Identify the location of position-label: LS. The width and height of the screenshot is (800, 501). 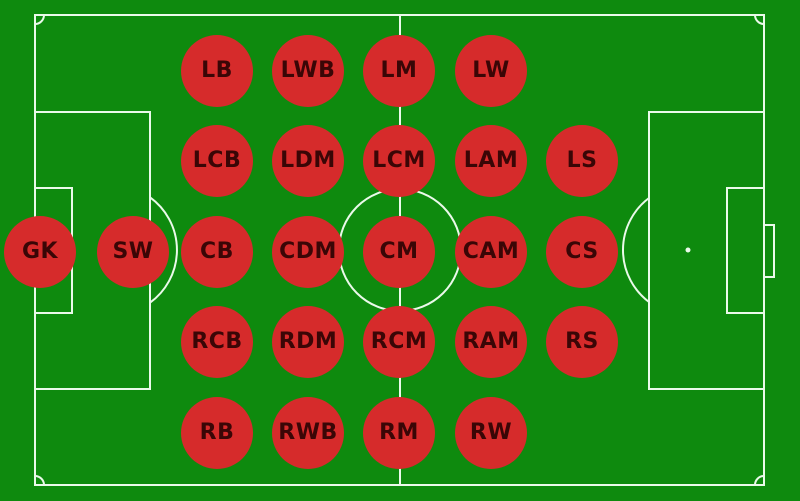
(582, 160).